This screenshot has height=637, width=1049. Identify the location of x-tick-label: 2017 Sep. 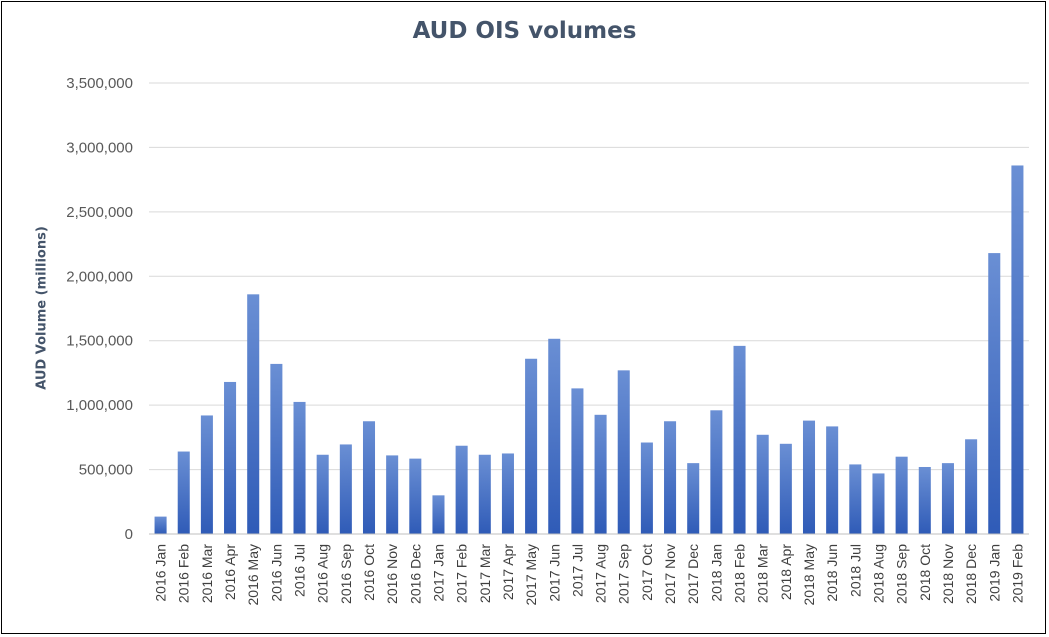
(624, 574).